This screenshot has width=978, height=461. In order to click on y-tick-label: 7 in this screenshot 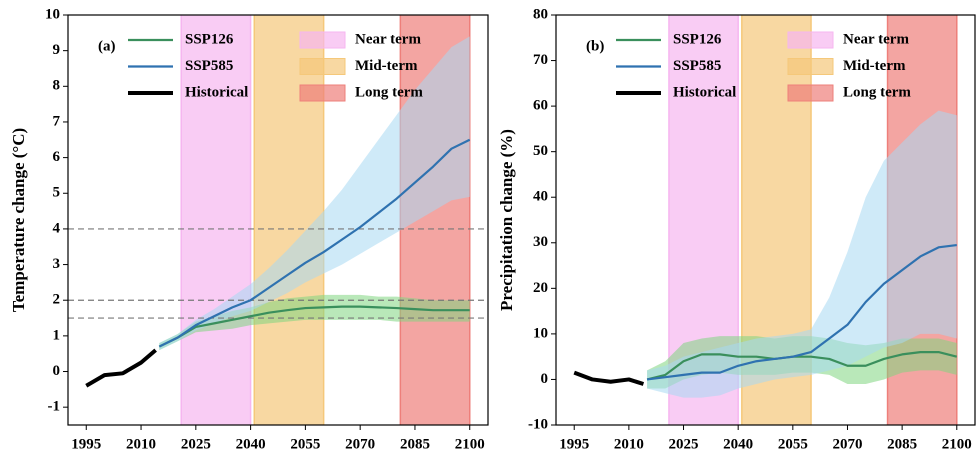, I will do `click(57, 121)`.